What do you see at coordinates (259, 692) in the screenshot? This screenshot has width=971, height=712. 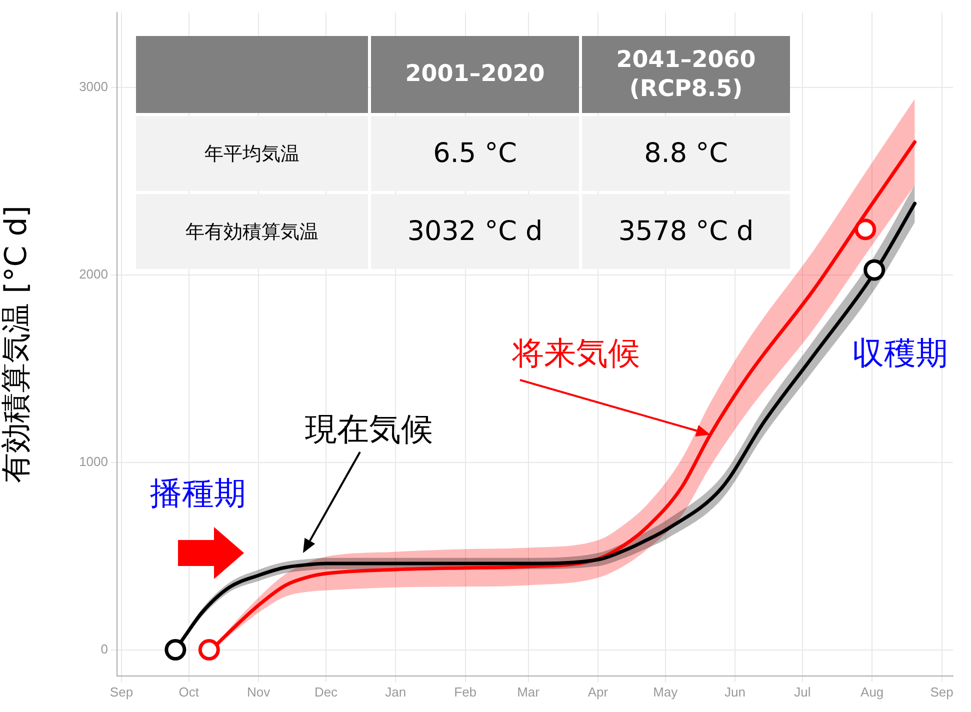 I see `x-tick-label: Nov` at bounding box center [259, 692].